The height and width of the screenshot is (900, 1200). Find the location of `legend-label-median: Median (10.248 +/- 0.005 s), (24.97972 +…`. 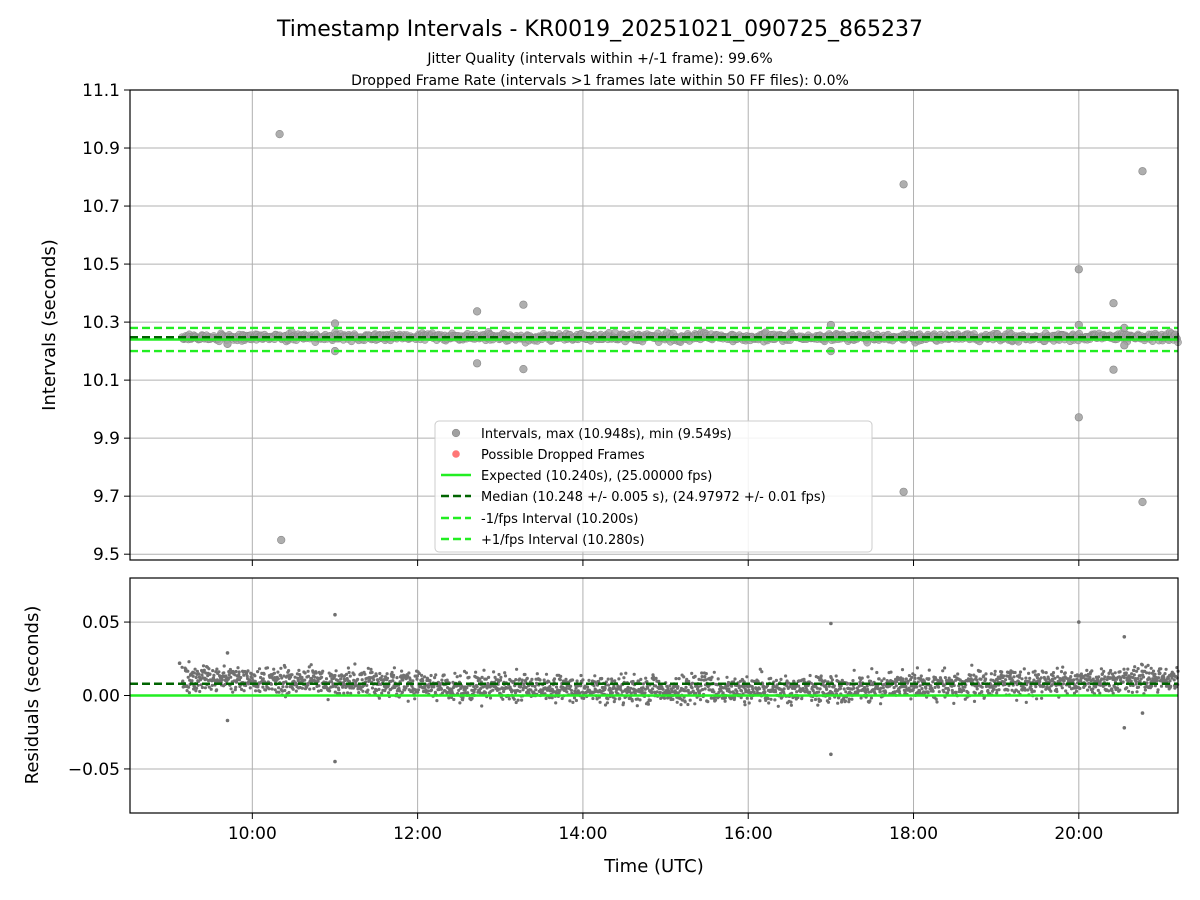

legend-label-median: Median (10.248 +/- 0.005 s), (24.97972 +… is located at coordinates (653, 497).